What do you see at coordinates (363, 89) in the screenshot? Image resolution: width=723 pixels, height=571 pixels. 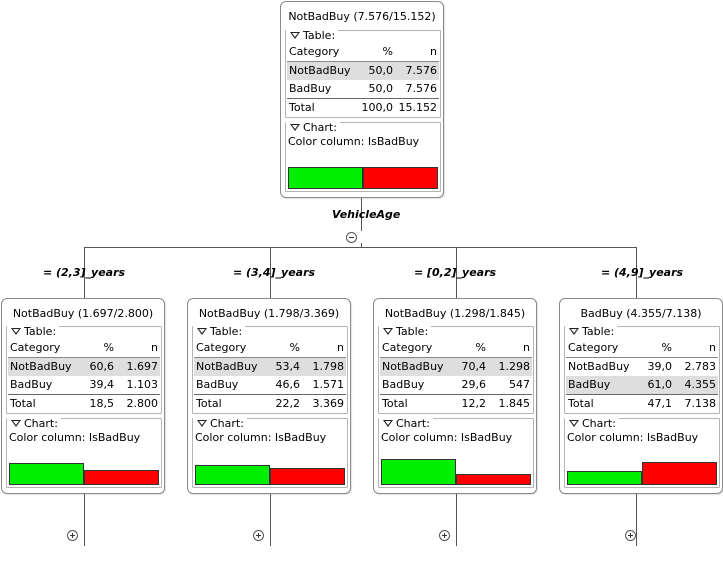 I see `table-row: BadBuy 50,0 7.576` at bounding box center [363, 89].